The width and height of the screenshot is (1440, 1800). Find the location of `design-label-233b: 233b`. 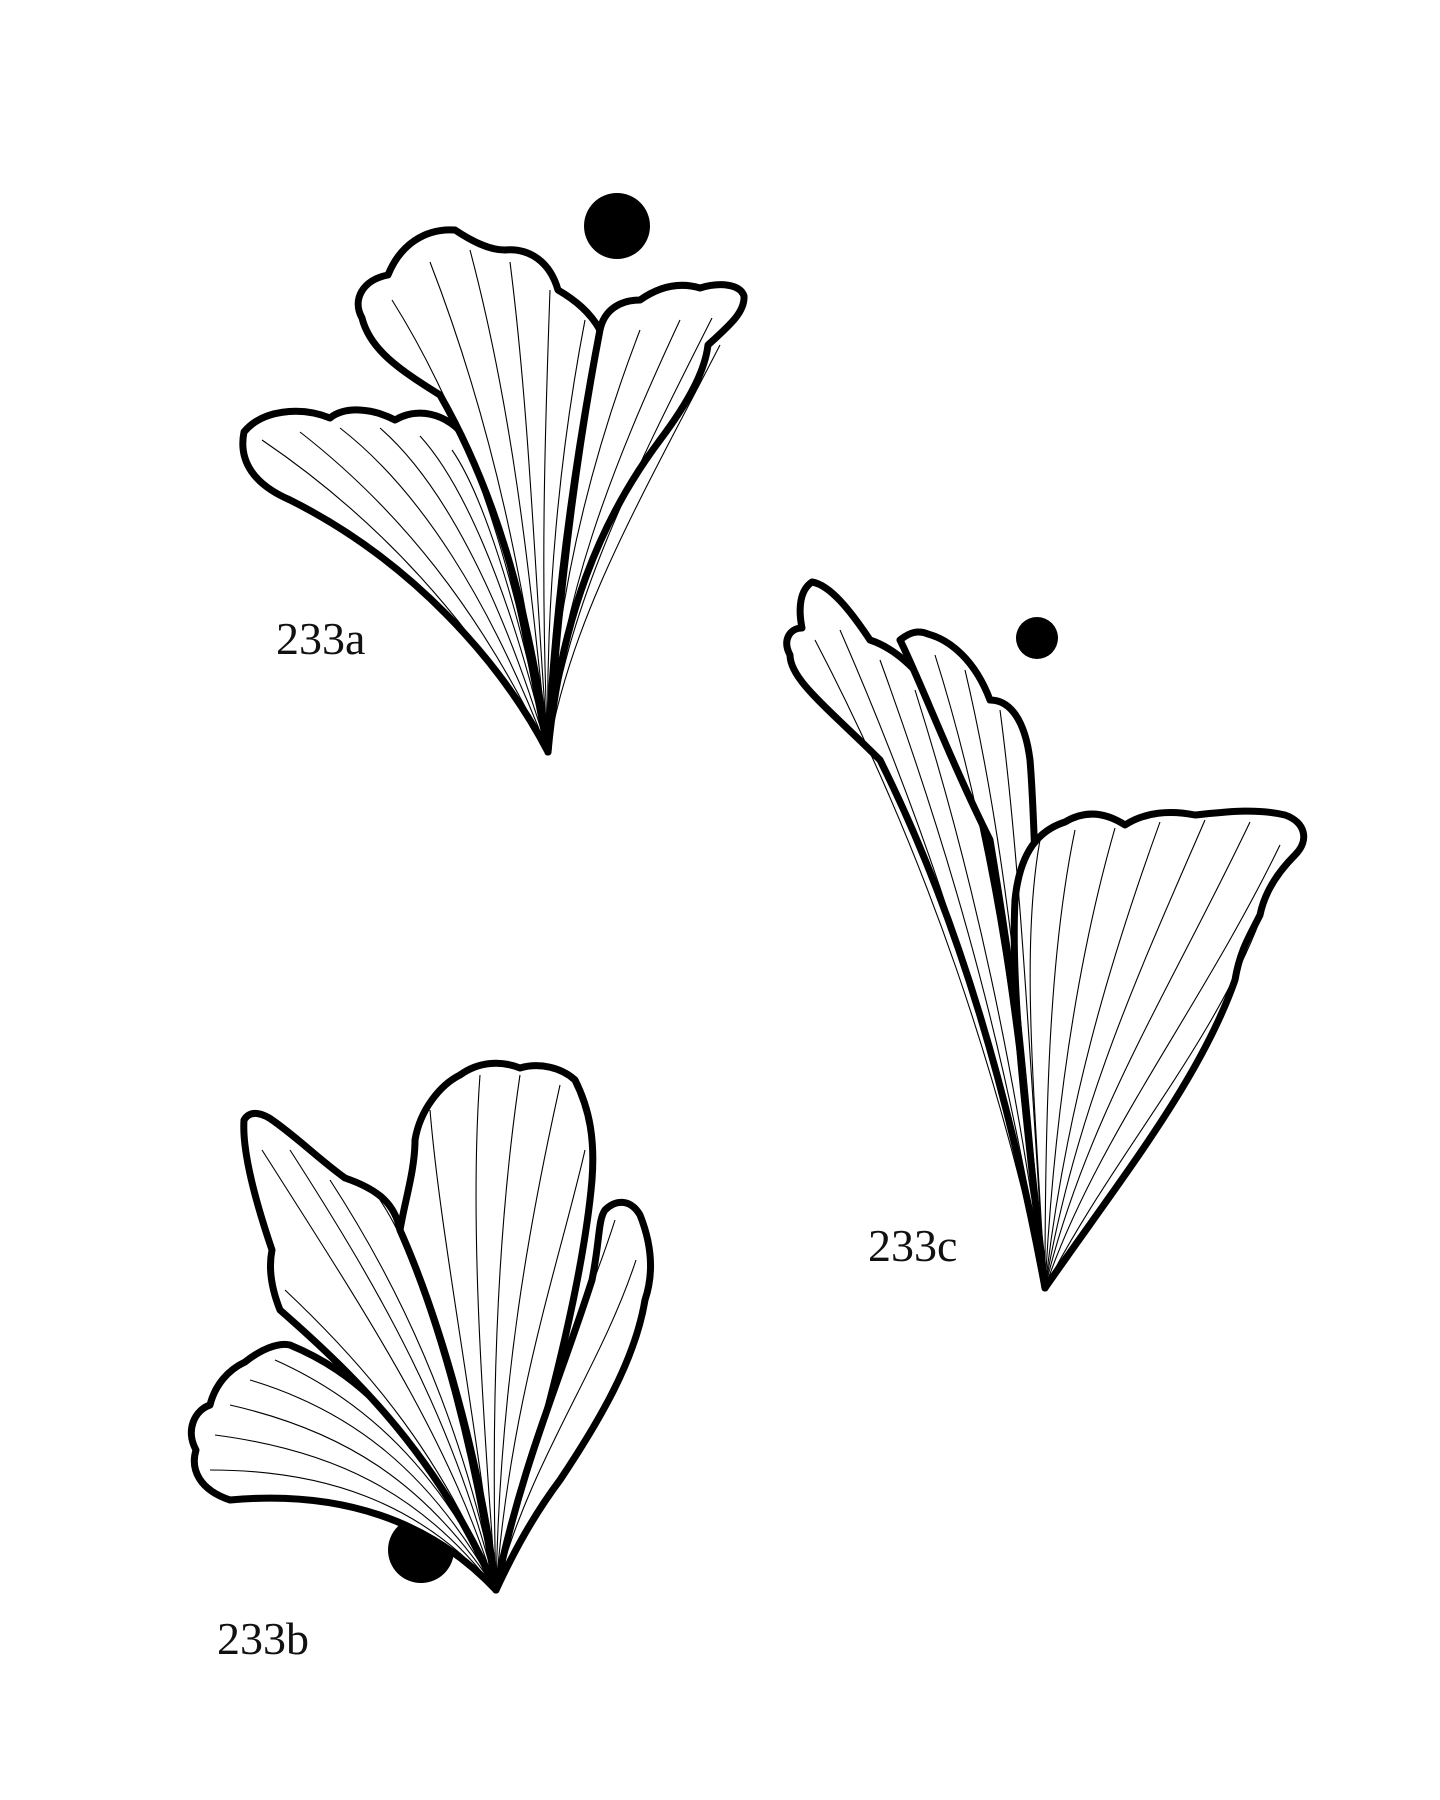

design-label-233b: 233b is located at coordinates (263, 1639).